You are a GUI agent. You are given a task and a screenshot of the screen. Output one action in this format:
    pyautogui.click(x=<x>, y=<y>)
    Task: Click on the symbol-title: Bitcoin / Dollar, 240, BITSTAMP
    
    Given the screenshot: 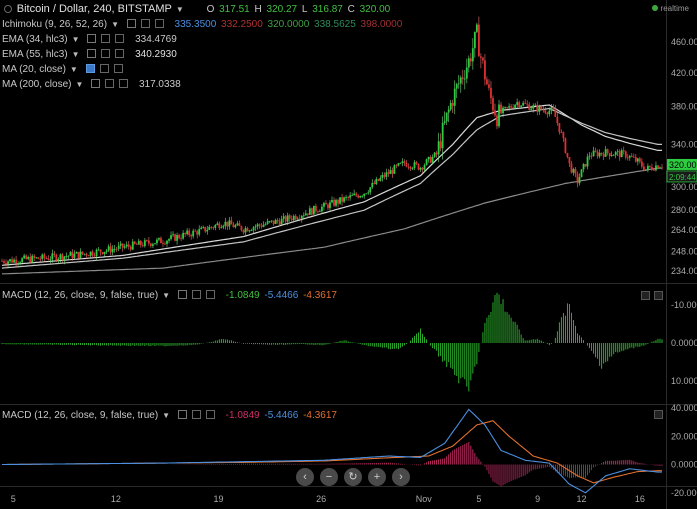 What is the action you would take?
    pyautogui.click(x=94, y=9)
    